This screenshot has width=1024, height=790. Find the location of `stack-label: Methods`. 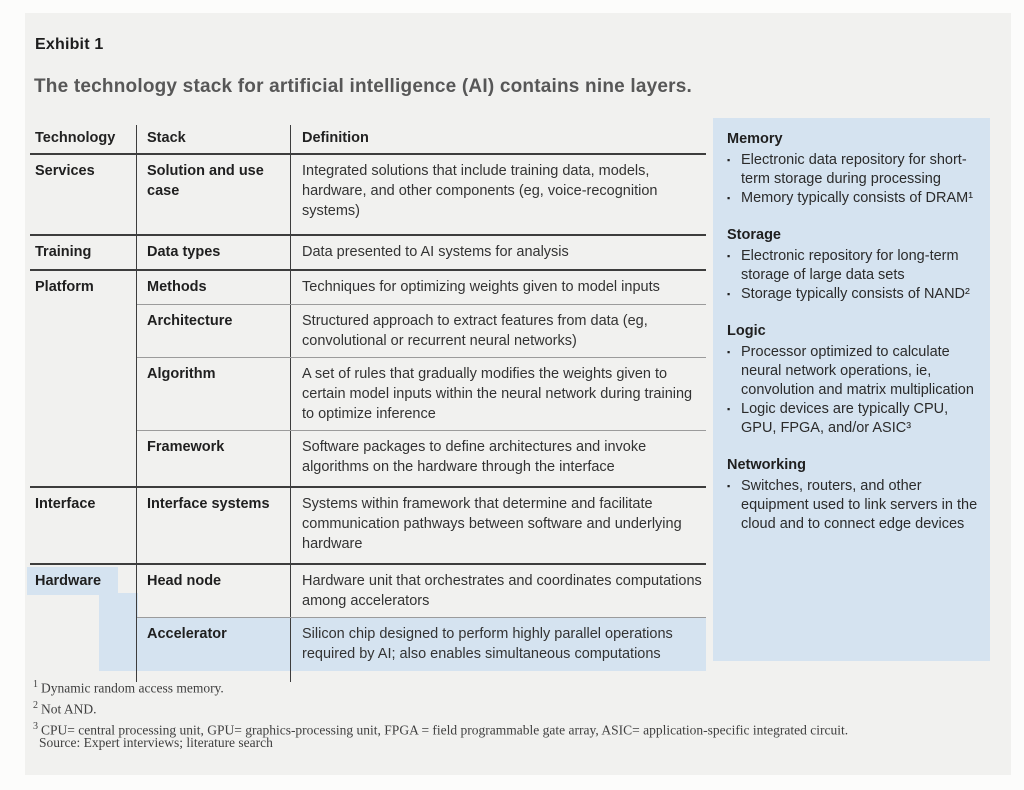

stack-label: Methods is located at coordinates (214, 287).